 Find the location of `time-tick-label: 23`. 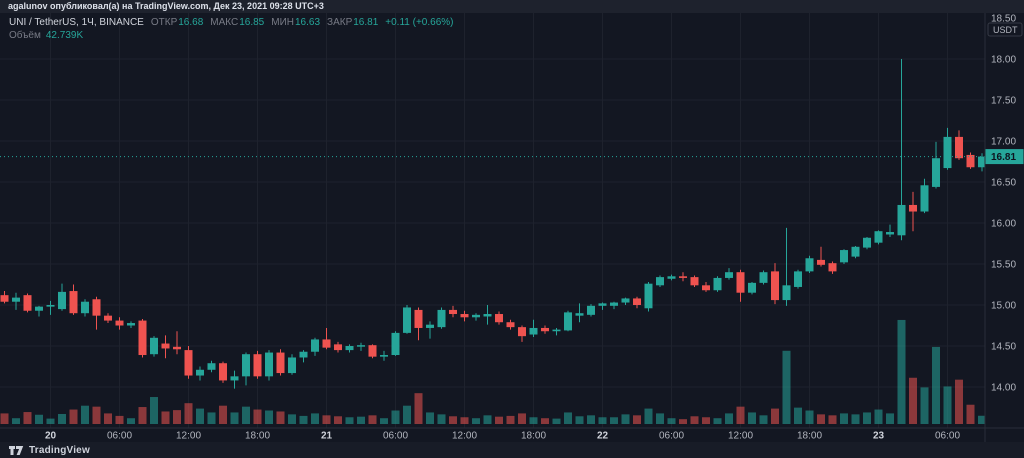

time-tick-label: 23 is located at coordinates (879, 436).